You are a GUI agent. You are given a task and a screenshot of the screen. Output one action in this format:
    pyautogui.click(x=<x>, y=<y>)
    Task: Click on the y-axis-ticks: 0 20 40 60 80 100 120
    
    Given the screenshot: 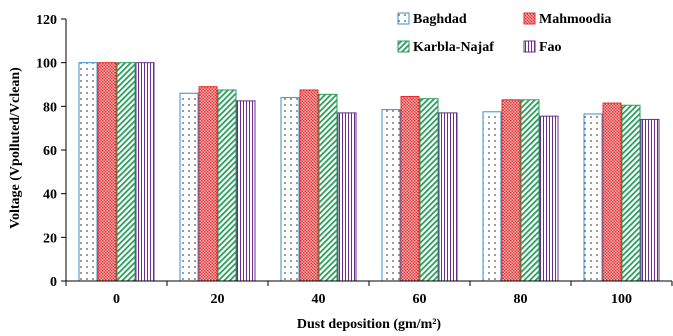 What is the action you would take?
    pyautogui.click(x=51, y=151)
    